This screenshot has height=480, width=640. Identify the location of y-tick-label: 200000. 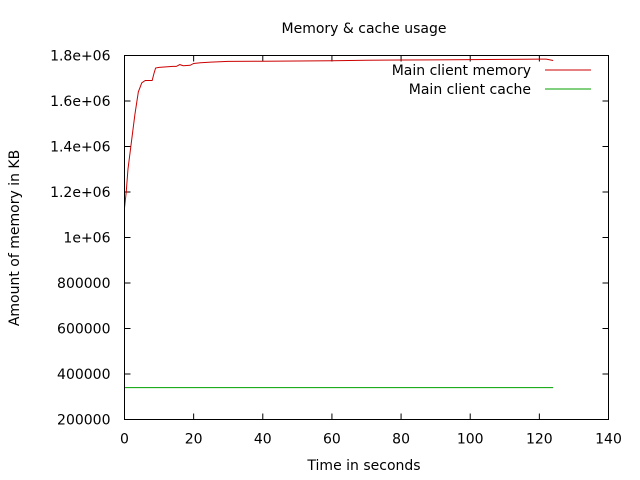
(83, 421).